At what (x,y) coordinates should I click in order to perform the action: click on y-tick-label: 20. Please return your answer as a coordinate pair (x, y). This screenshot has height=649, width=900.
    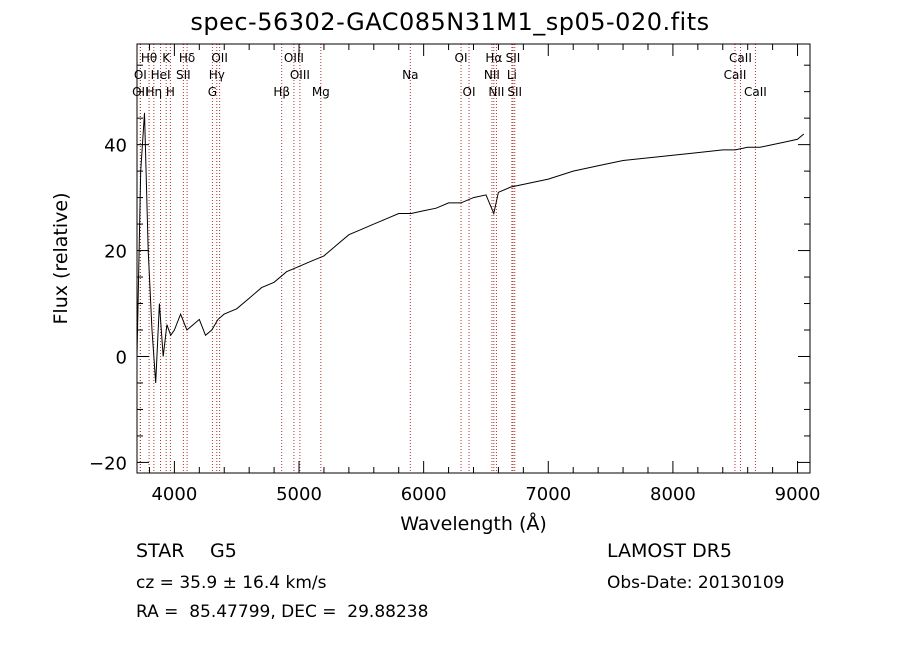
    Looking at the image, I should click on (115, 252).